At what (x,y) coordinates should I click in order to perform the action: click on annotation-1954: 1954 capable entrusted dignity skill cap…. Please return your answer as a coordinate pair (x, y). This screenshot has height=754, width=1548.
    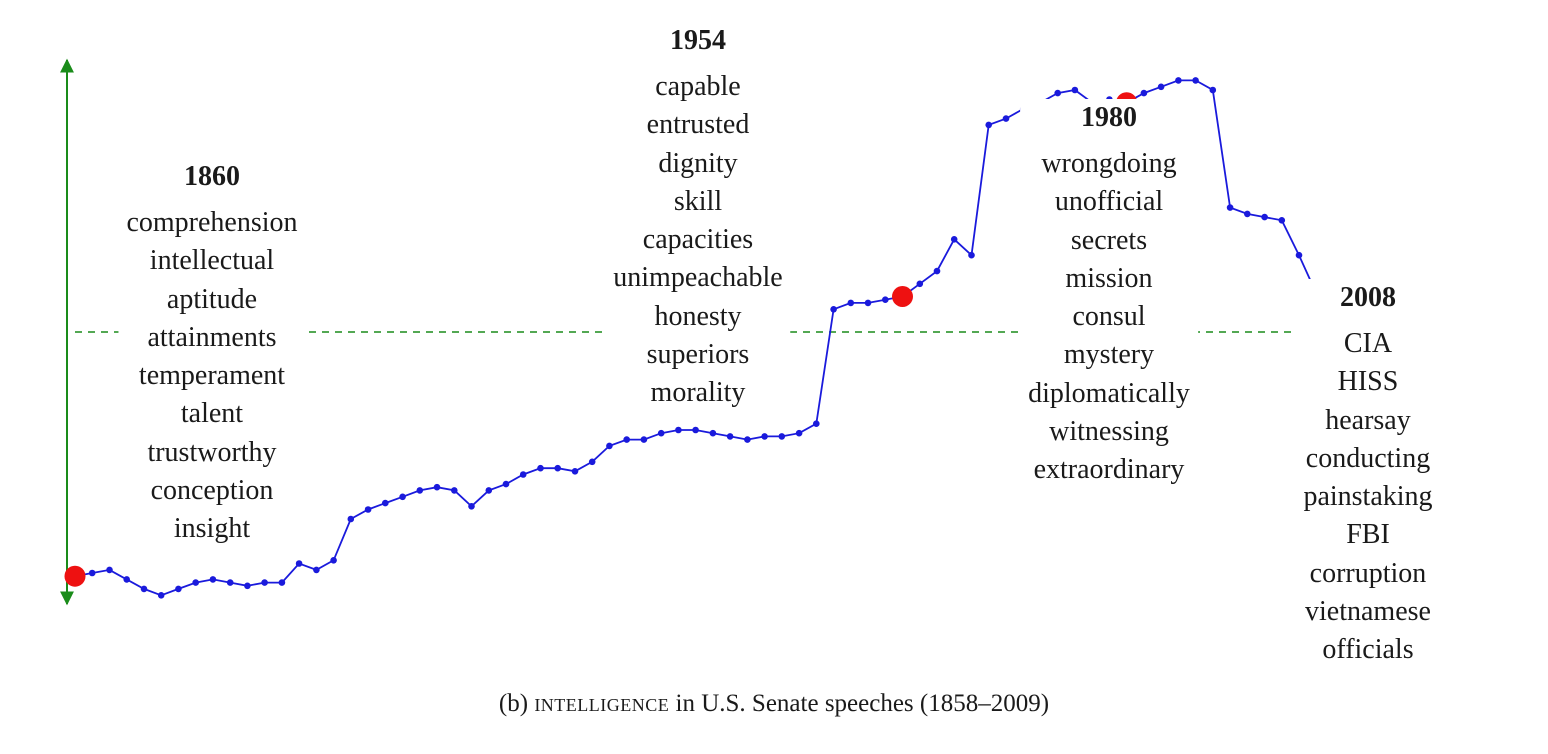
    Looking at the image, I should click on (698, 217).